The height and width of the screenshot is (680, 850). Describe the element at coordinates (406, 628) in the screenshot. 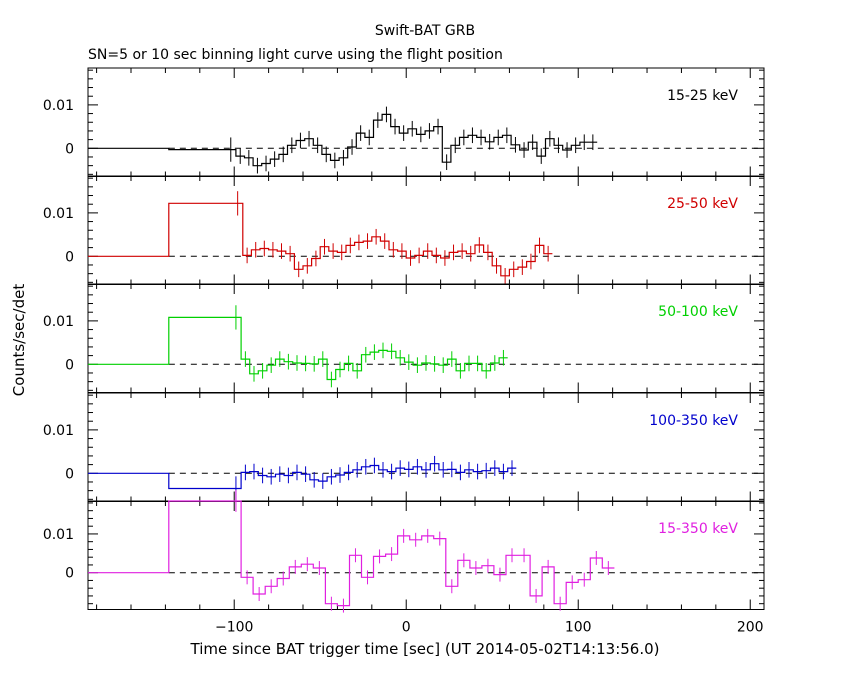

I see `x-tick-label: 0` at that location.